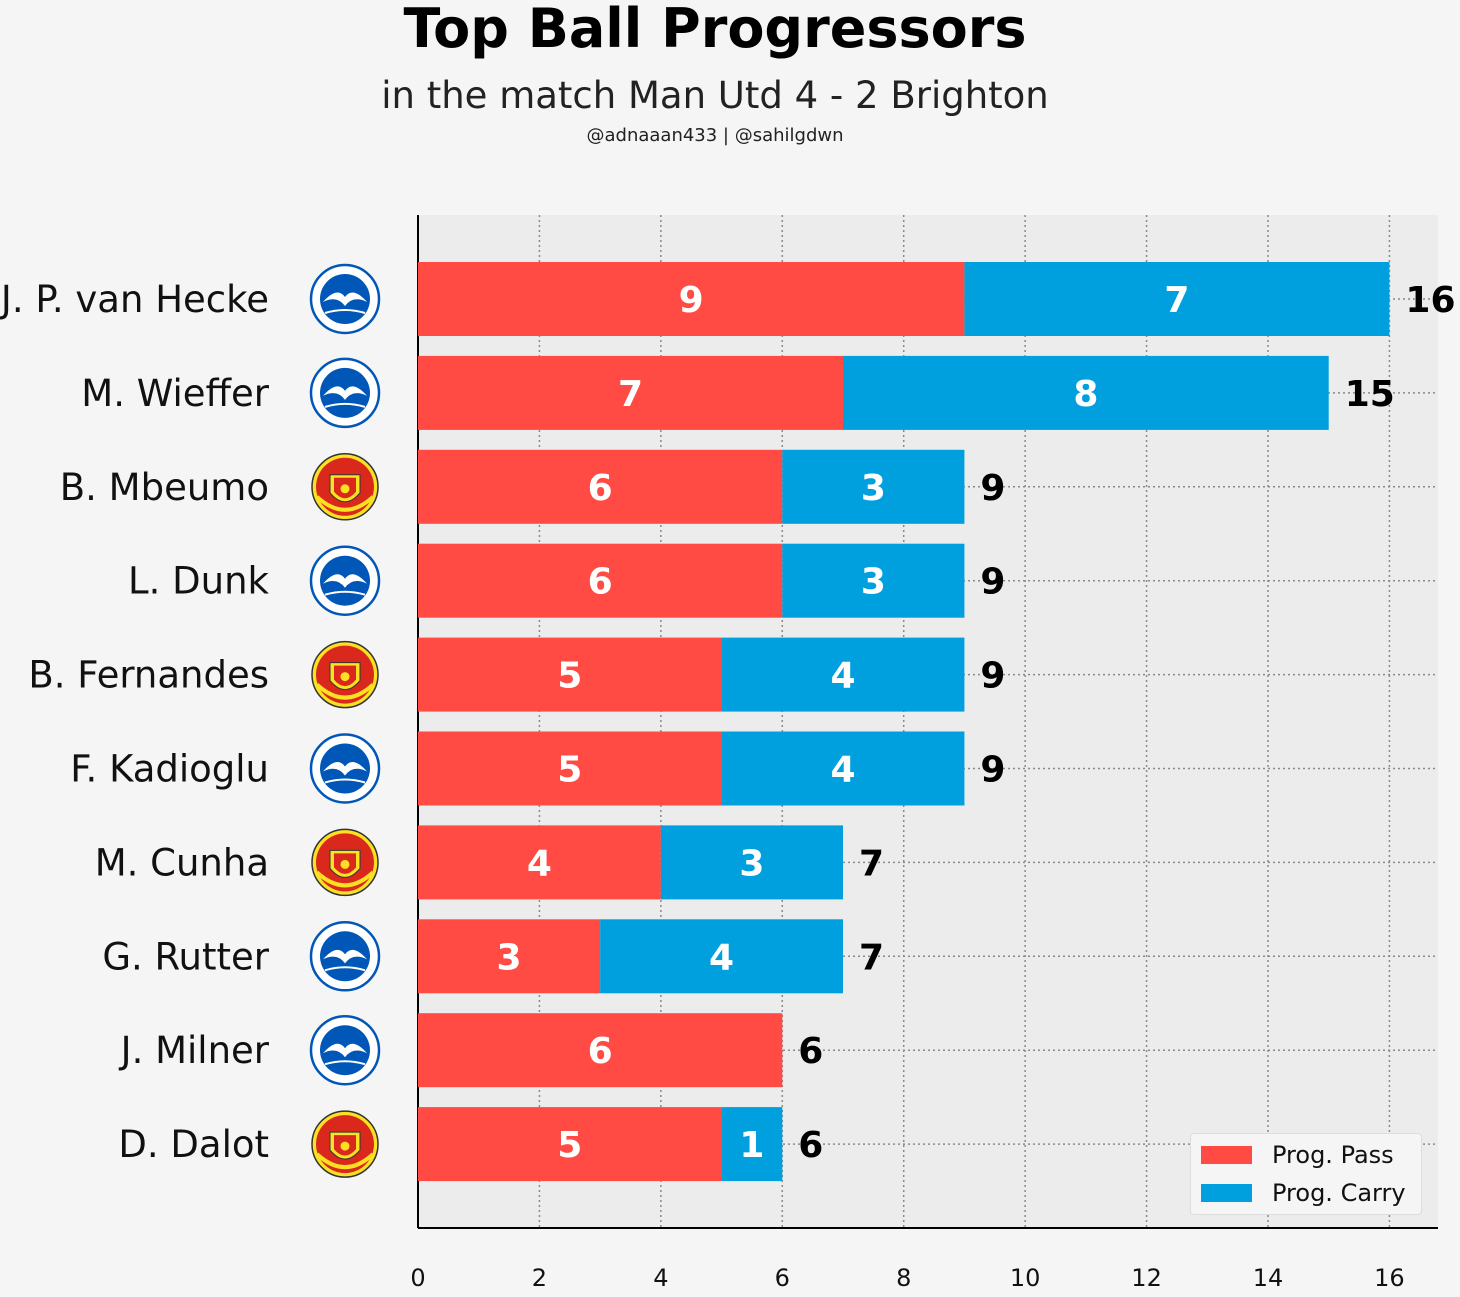 The height and width of the screenshot is (1297, 1460). Describe the element at coordinates (175, 393) in the screenshot. I see `y-tick-label: M. Wieffer` at that location.